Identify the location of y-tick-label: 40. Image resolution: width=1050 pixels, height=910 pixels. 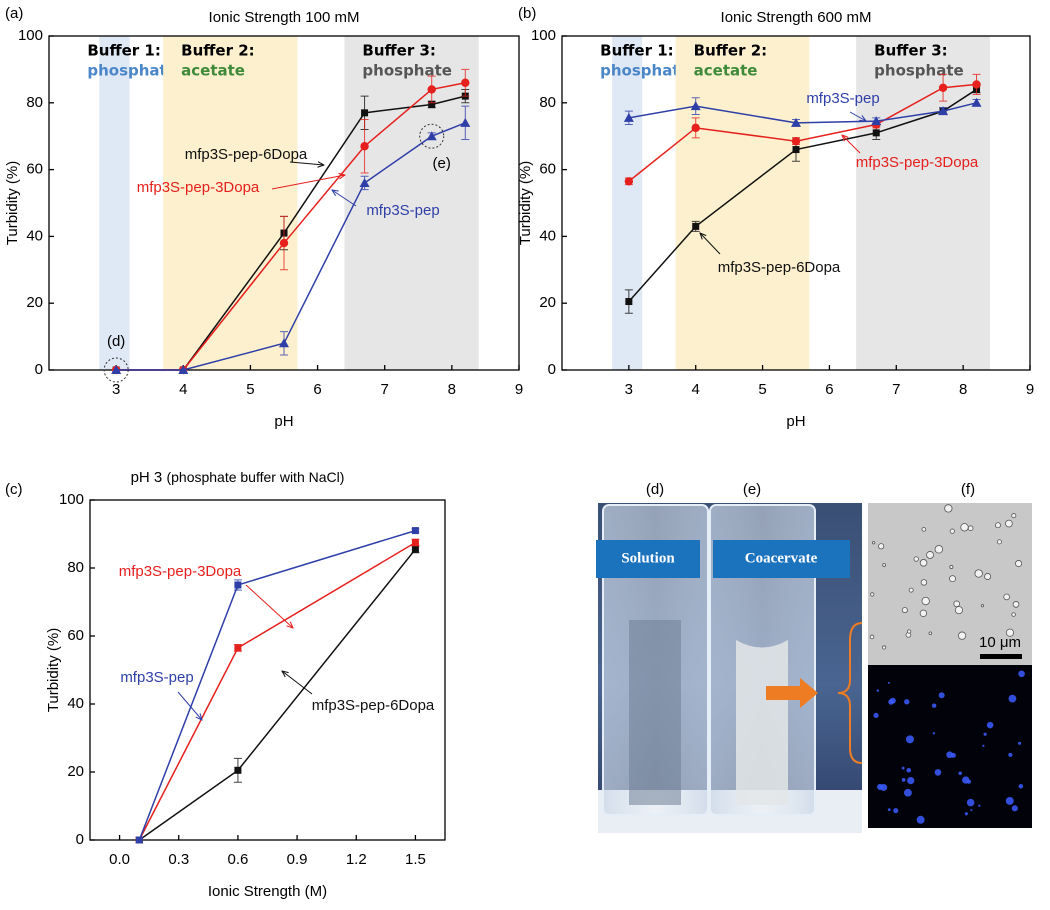
(34, 235).